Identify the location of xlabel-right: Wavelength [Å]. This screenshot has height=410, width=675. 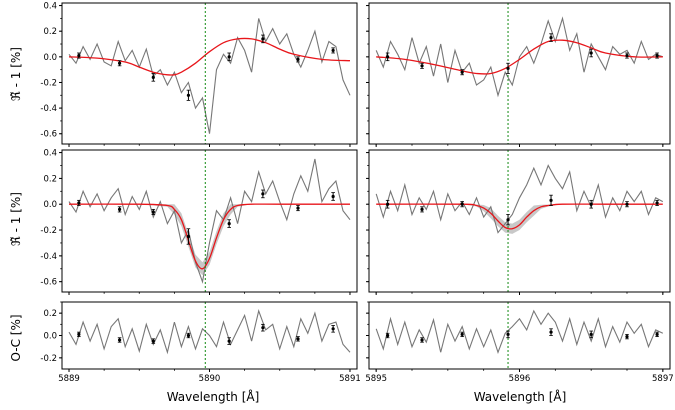
(520, 396).